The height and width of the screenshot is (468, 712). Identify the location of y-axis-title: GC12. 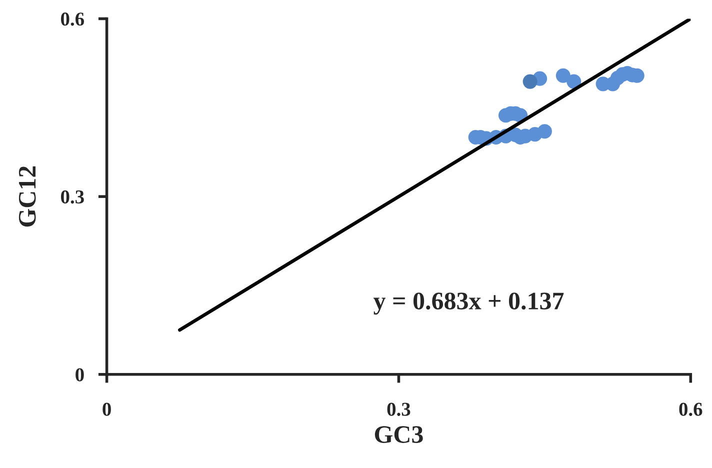
(27, 196).